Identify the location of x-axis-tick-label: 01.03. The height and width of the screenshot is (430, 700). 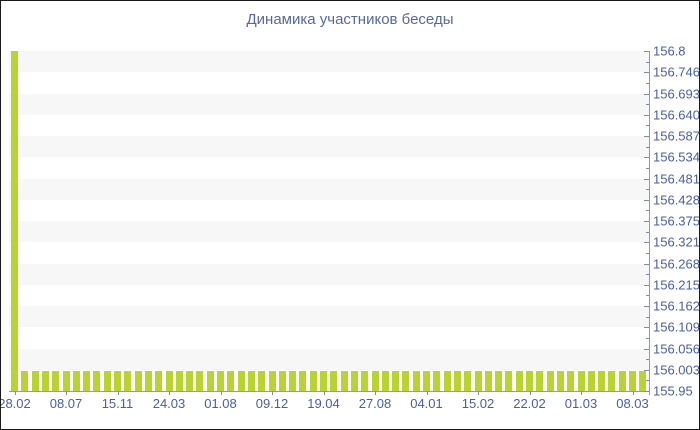
(581, 403).